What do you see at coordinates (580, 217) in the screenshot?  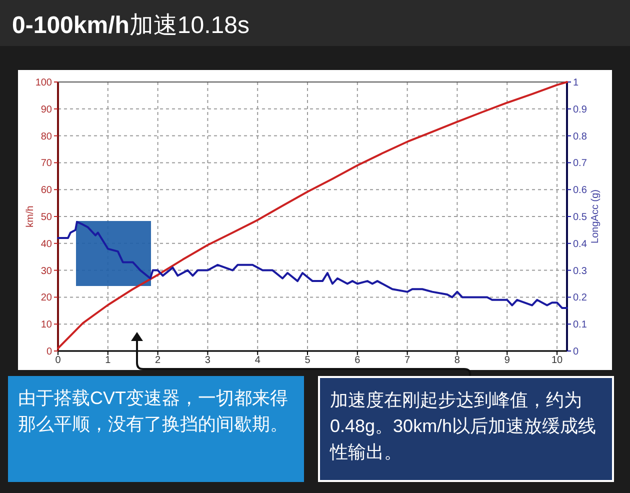 I see `y2-tick-label: 0.5` at bounding box center [580, 217].